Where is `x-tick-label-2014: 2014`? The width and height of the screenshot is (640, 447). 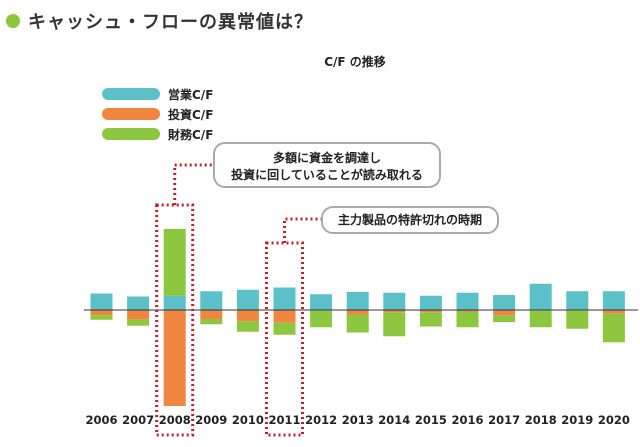
x-tick-label-2014: 2014 is located at coordinates (394, 420).